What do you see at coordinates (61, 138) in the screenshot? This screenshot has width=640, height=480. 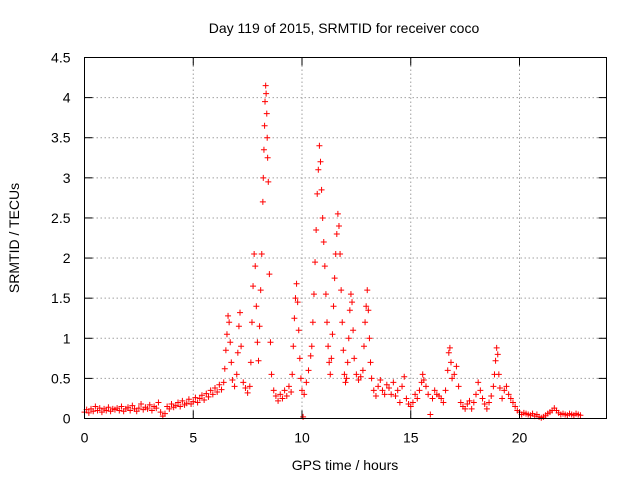 I see `y-tick-label: 3.5` at bounding box center [61, 138].